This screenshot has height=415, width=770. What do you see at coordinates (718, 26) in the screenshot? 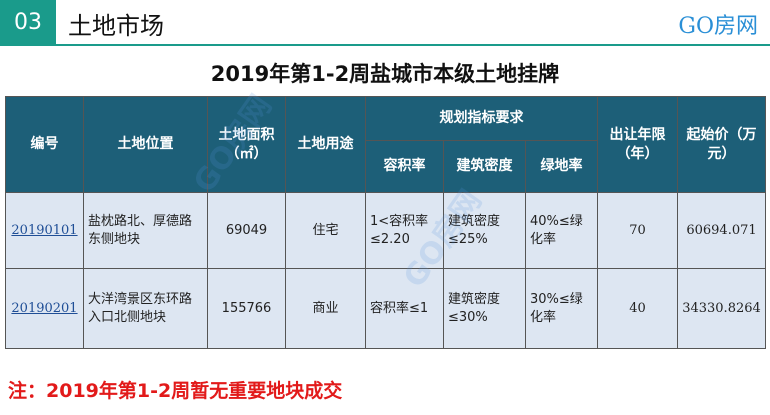
I see `brand-logo: GO房网` at bounding box center [718, 26].